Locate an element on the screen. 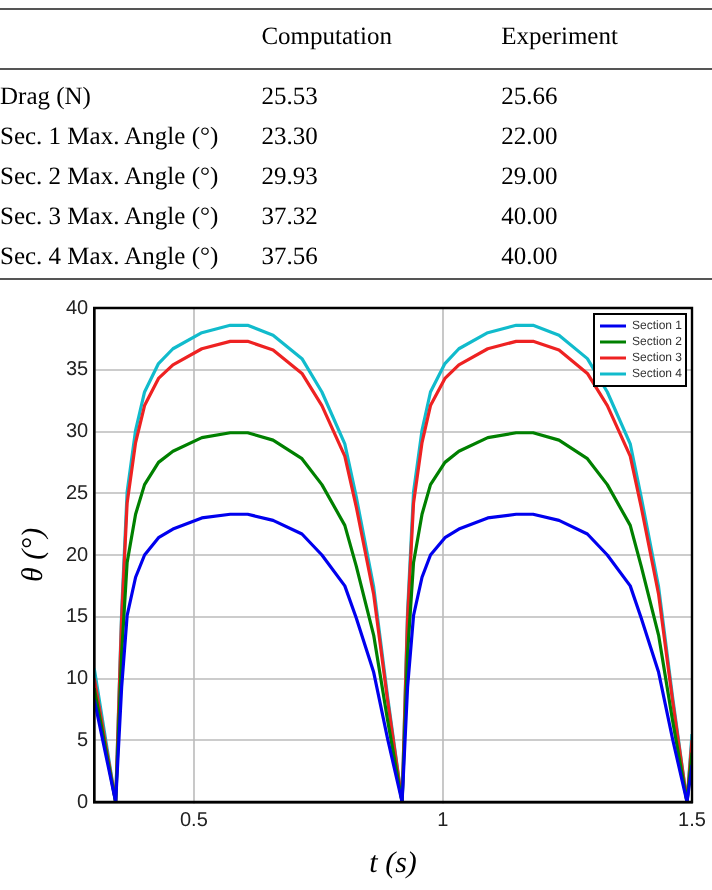  y-tick-label: 35 is located at coordinates (78, 370).